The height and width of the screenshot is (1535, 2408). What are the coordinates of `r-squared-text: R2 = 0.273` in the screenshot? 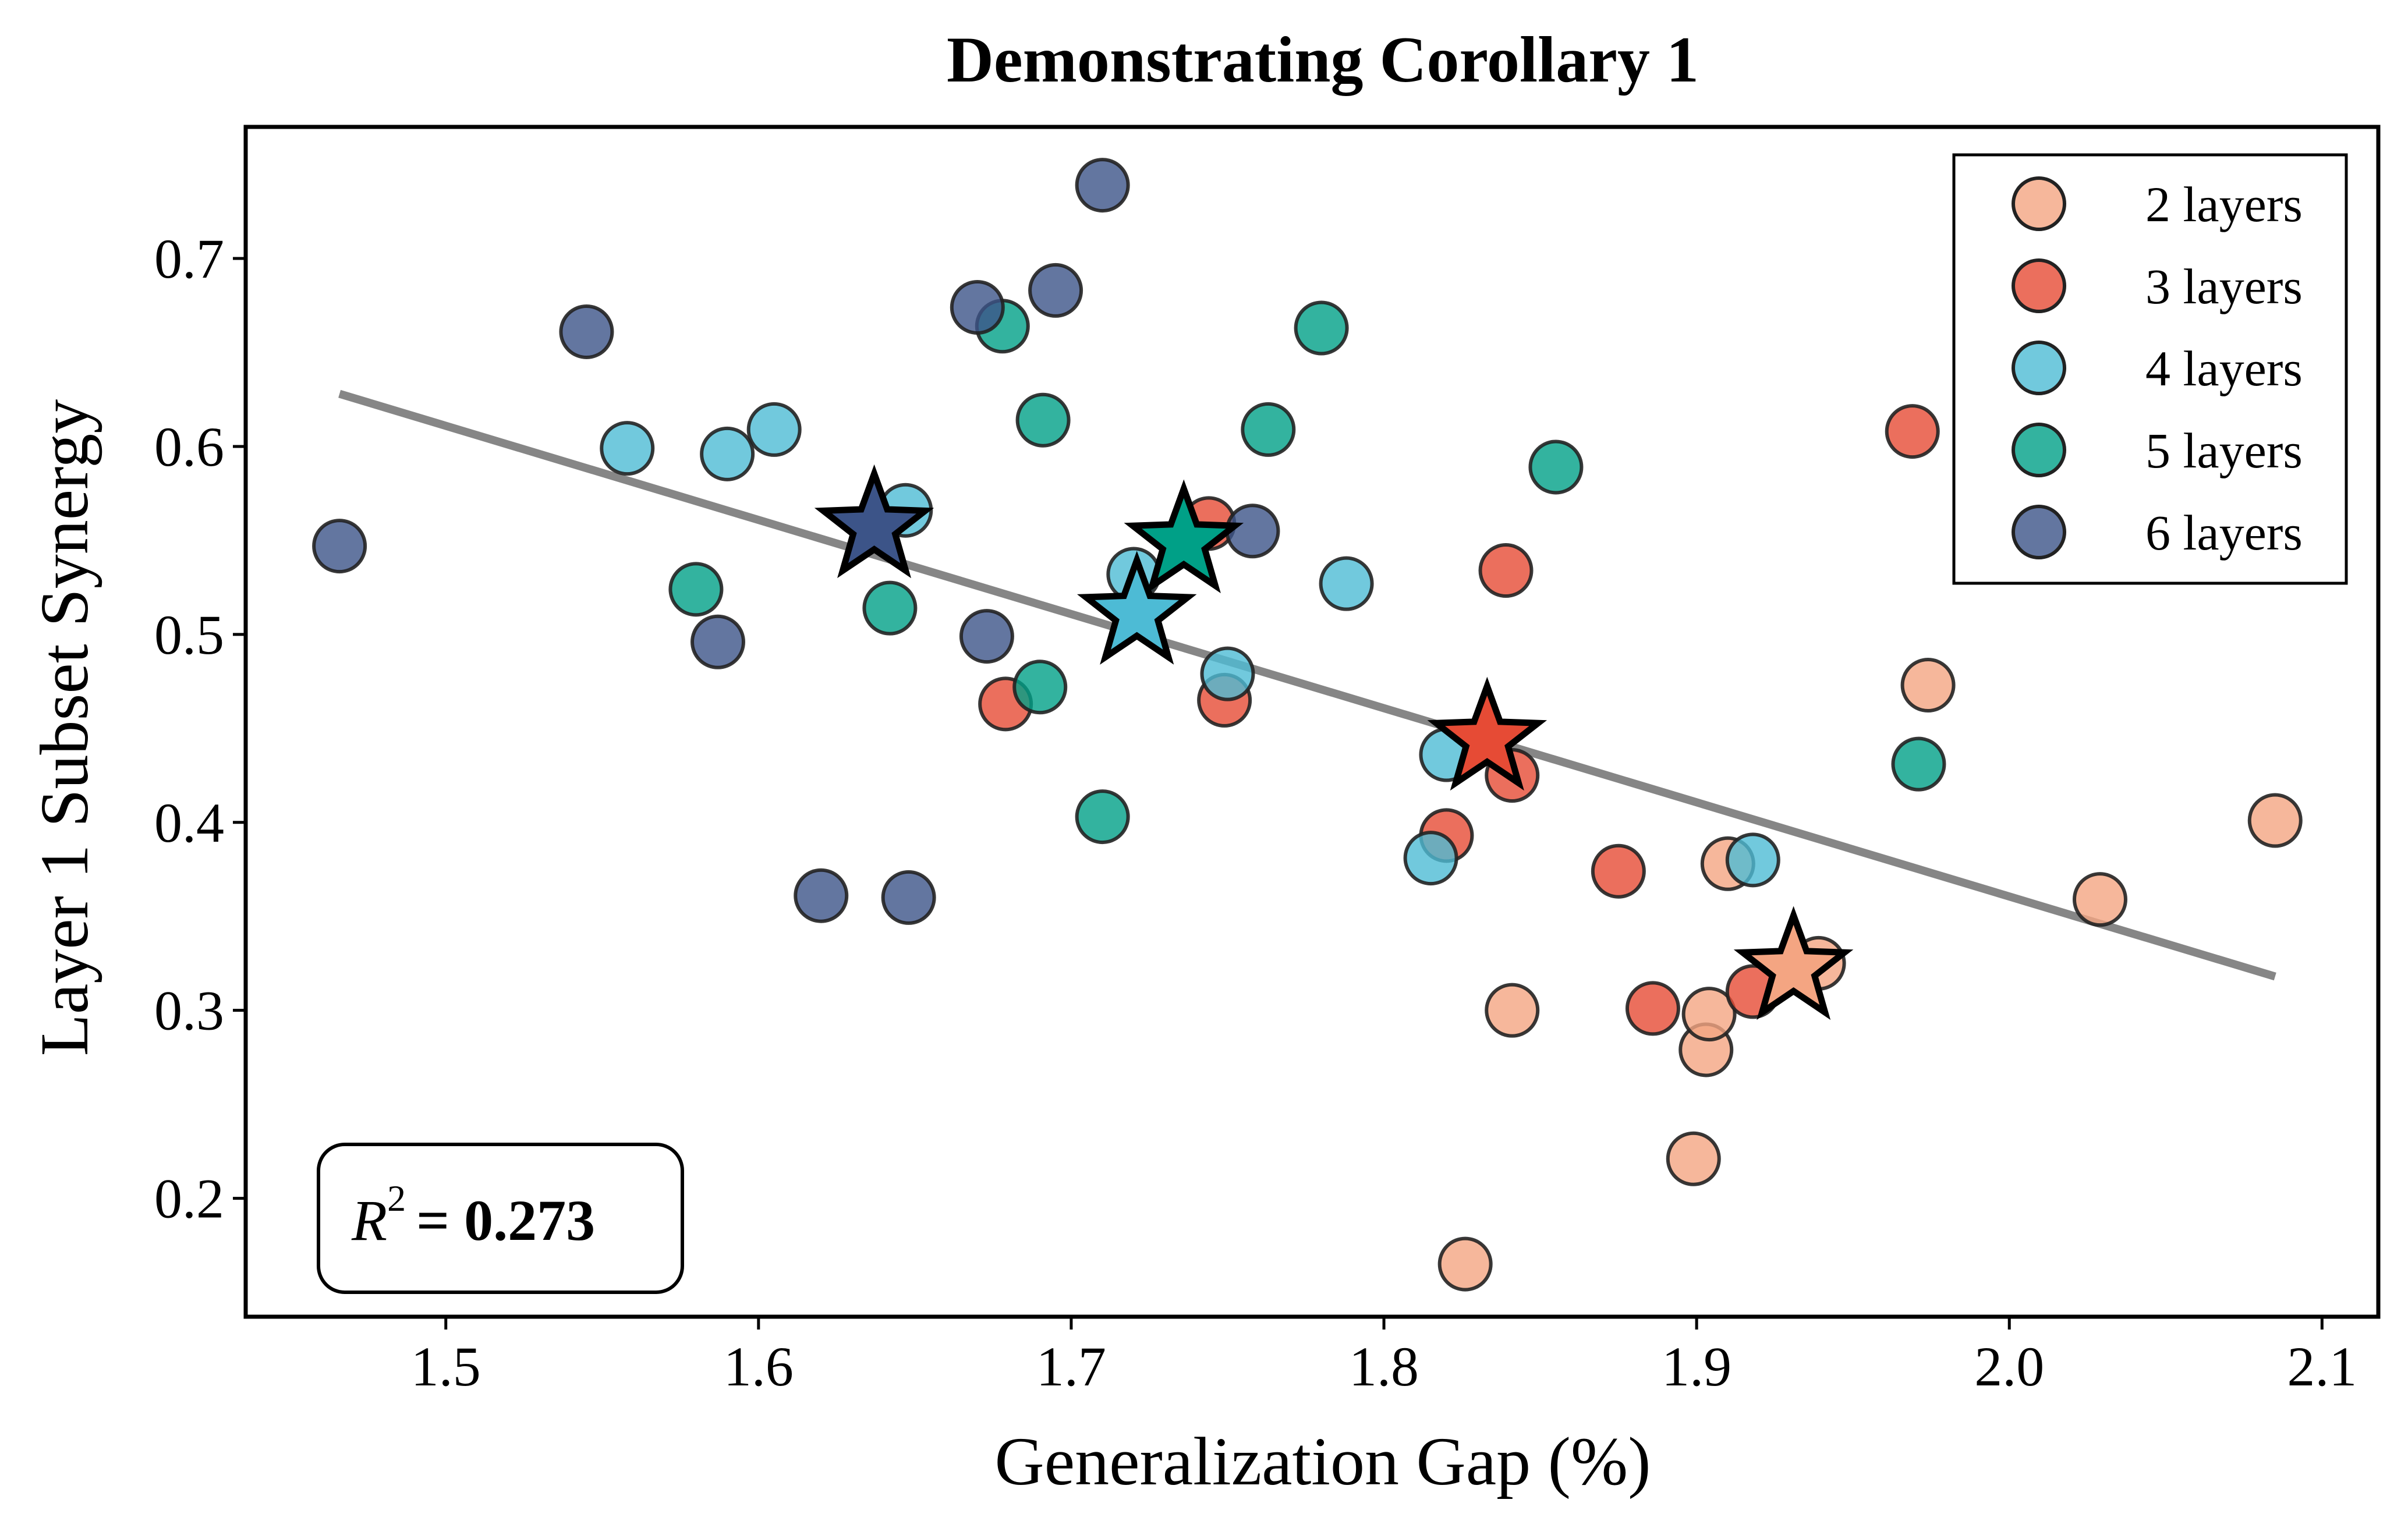 It's located at (473, 1215).